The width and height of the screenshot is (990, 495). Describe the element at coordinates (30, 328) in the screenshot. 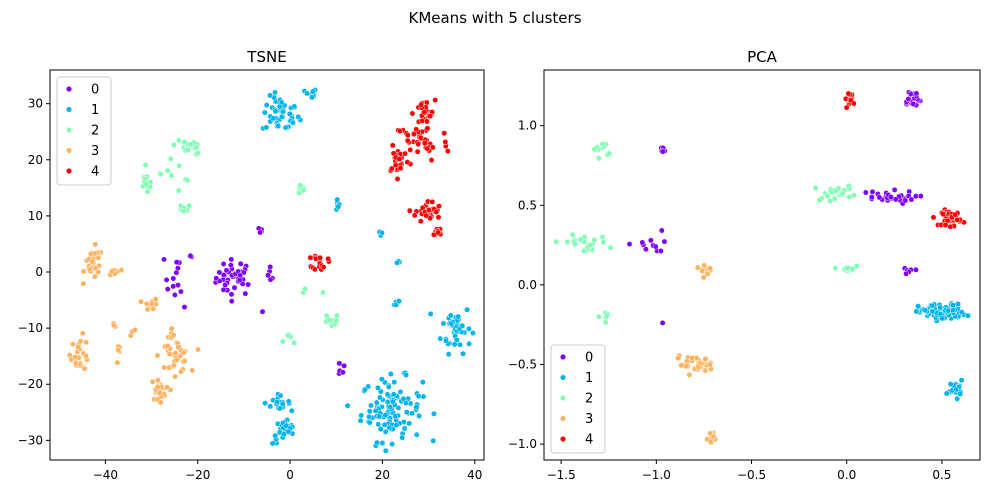

I see `tsne-y-tick-label: −10` at that location.